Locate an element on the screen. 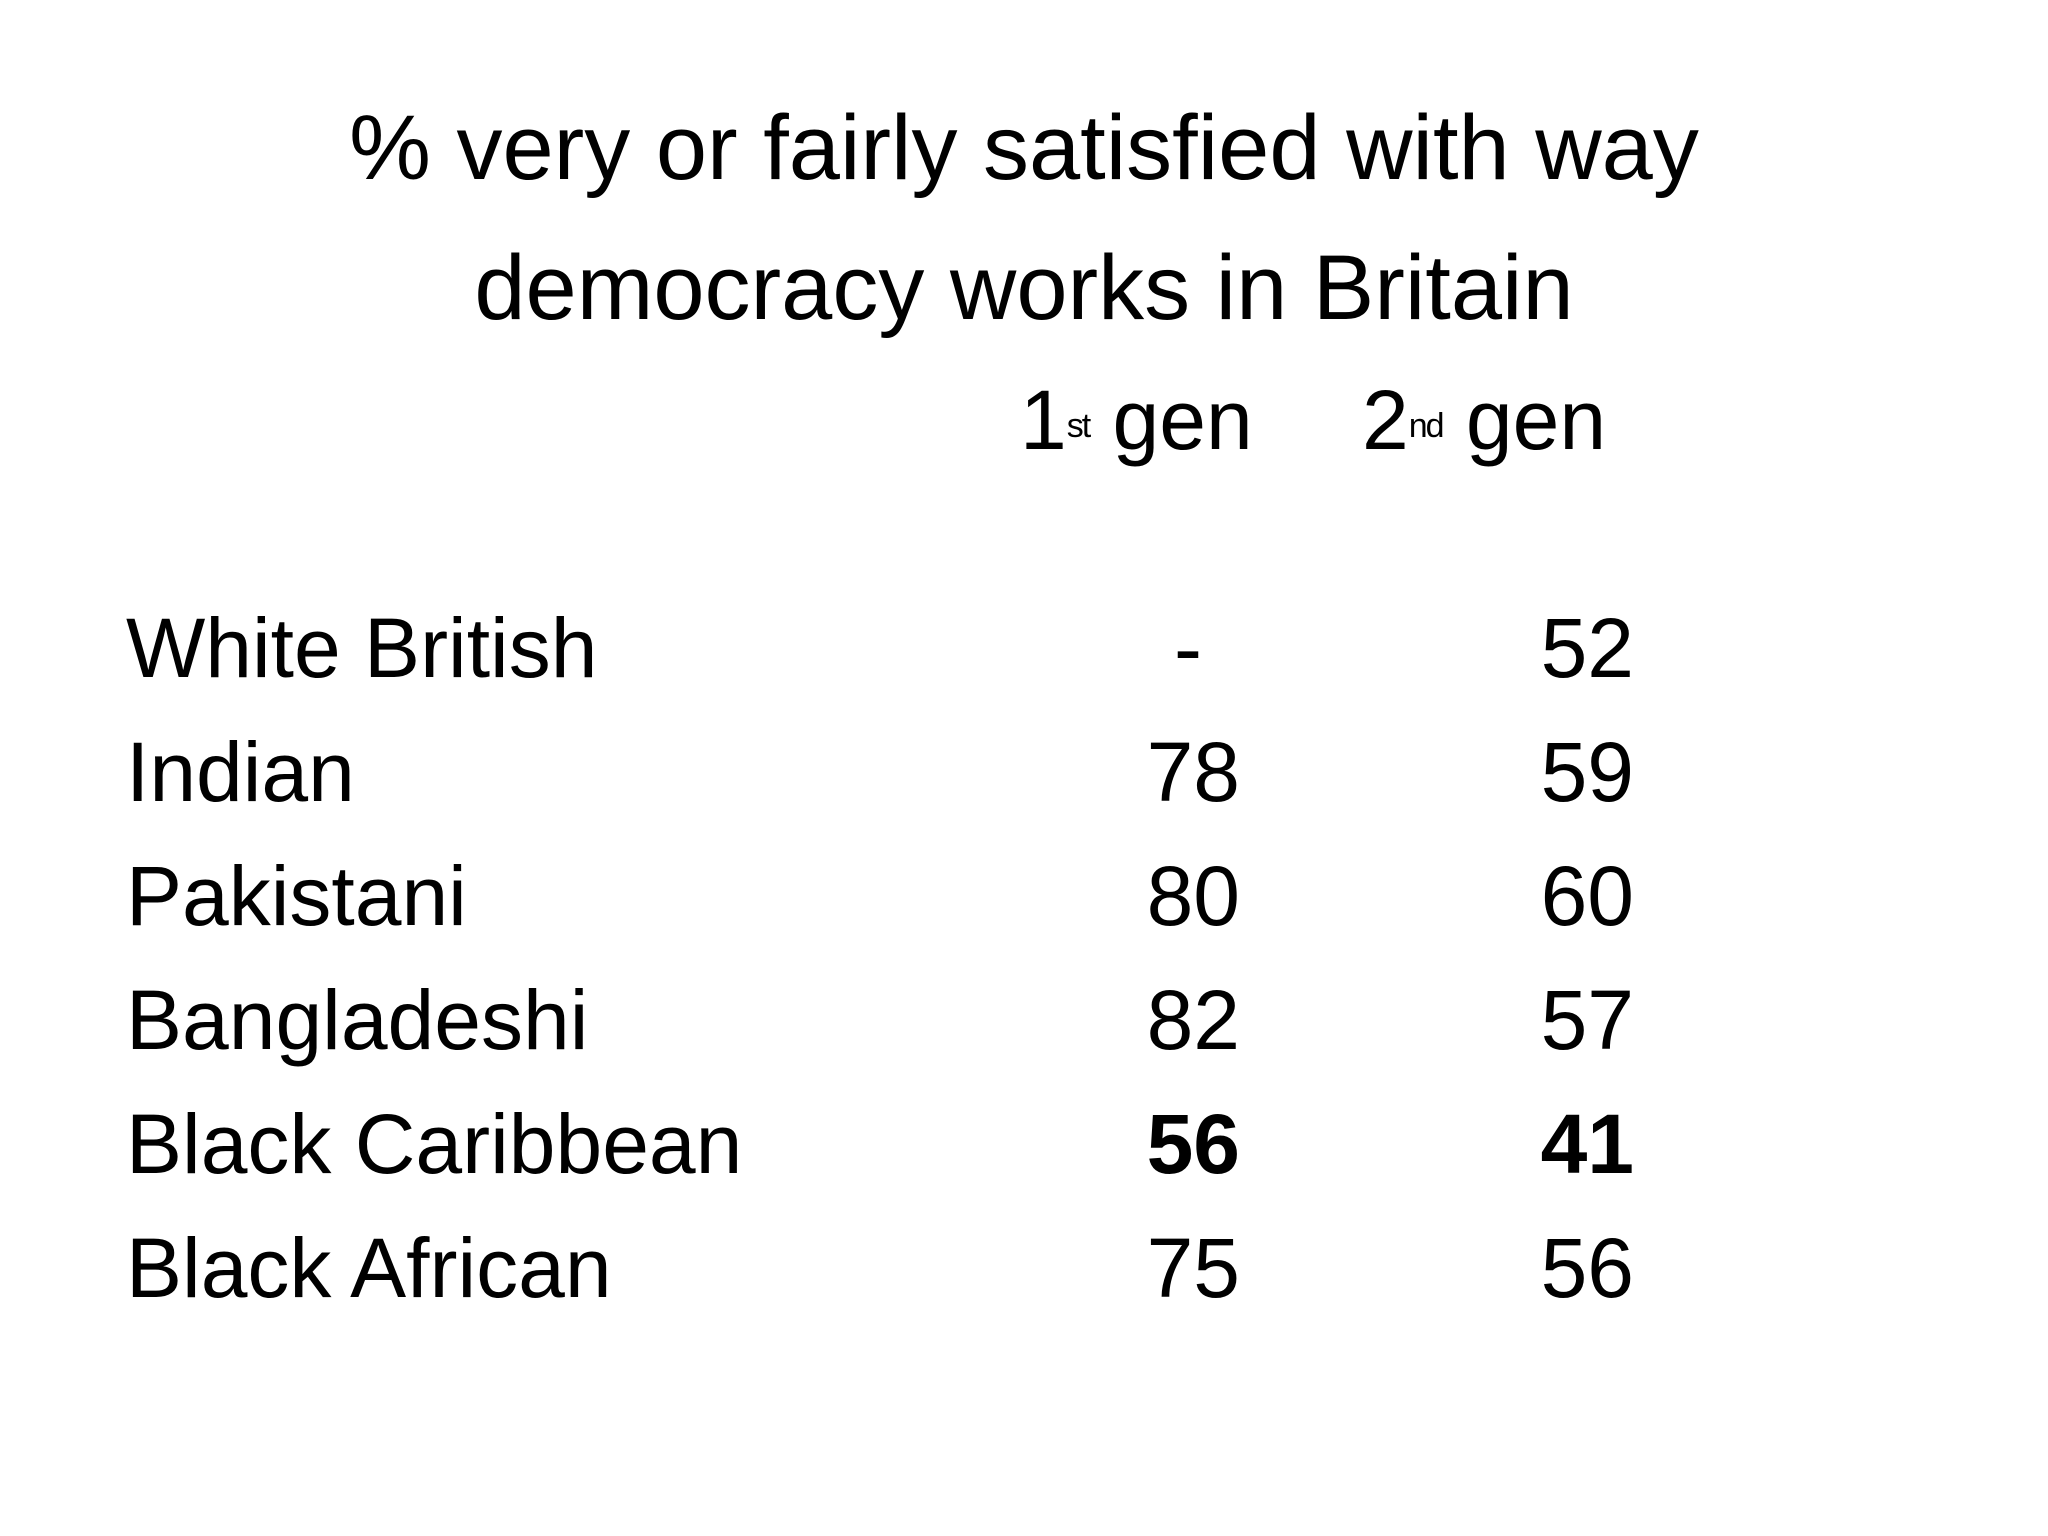 This screenshot has height=1536, width=2048. table-row-white-british: White British - 52 is located at coordinates (1024, 648).